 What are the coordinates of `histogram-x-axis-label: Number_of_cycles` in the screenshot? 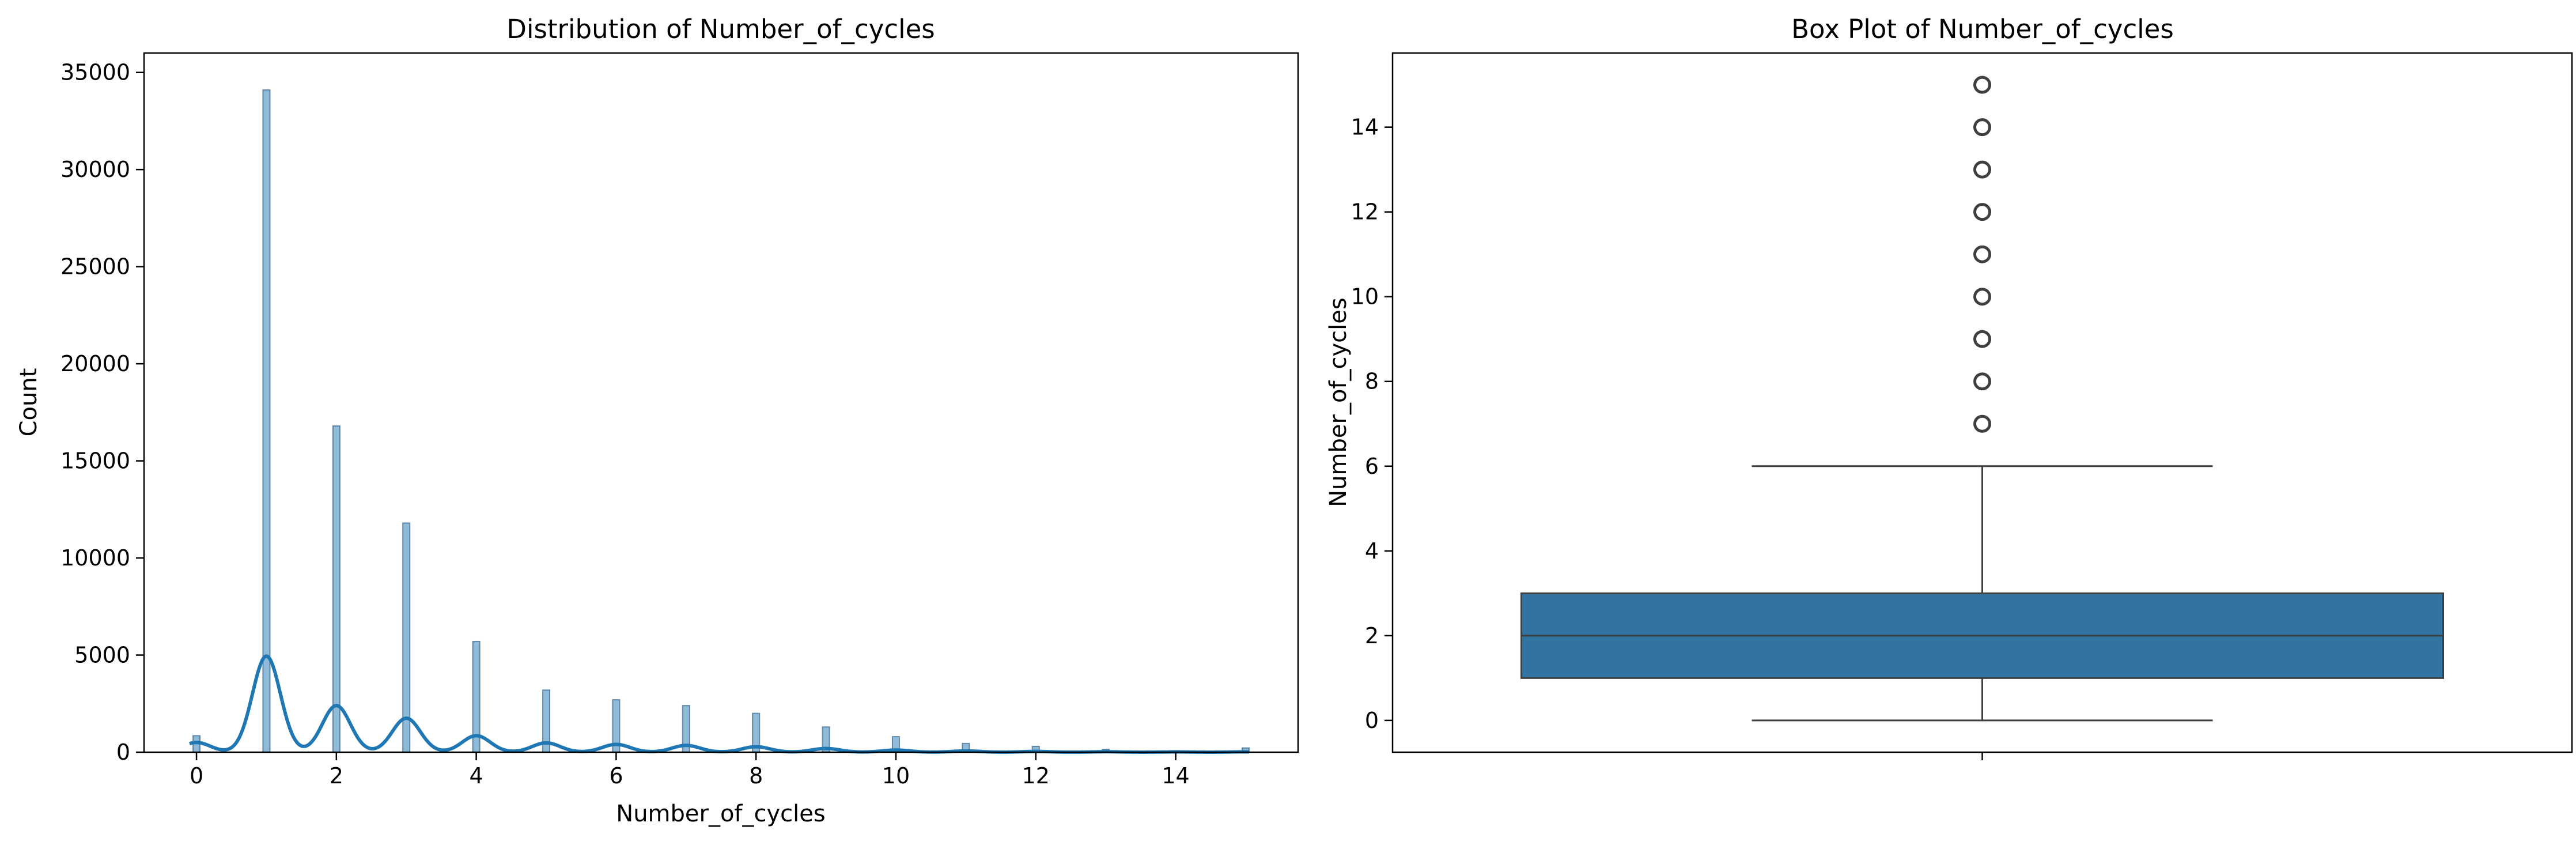 It's located at (720, 814).